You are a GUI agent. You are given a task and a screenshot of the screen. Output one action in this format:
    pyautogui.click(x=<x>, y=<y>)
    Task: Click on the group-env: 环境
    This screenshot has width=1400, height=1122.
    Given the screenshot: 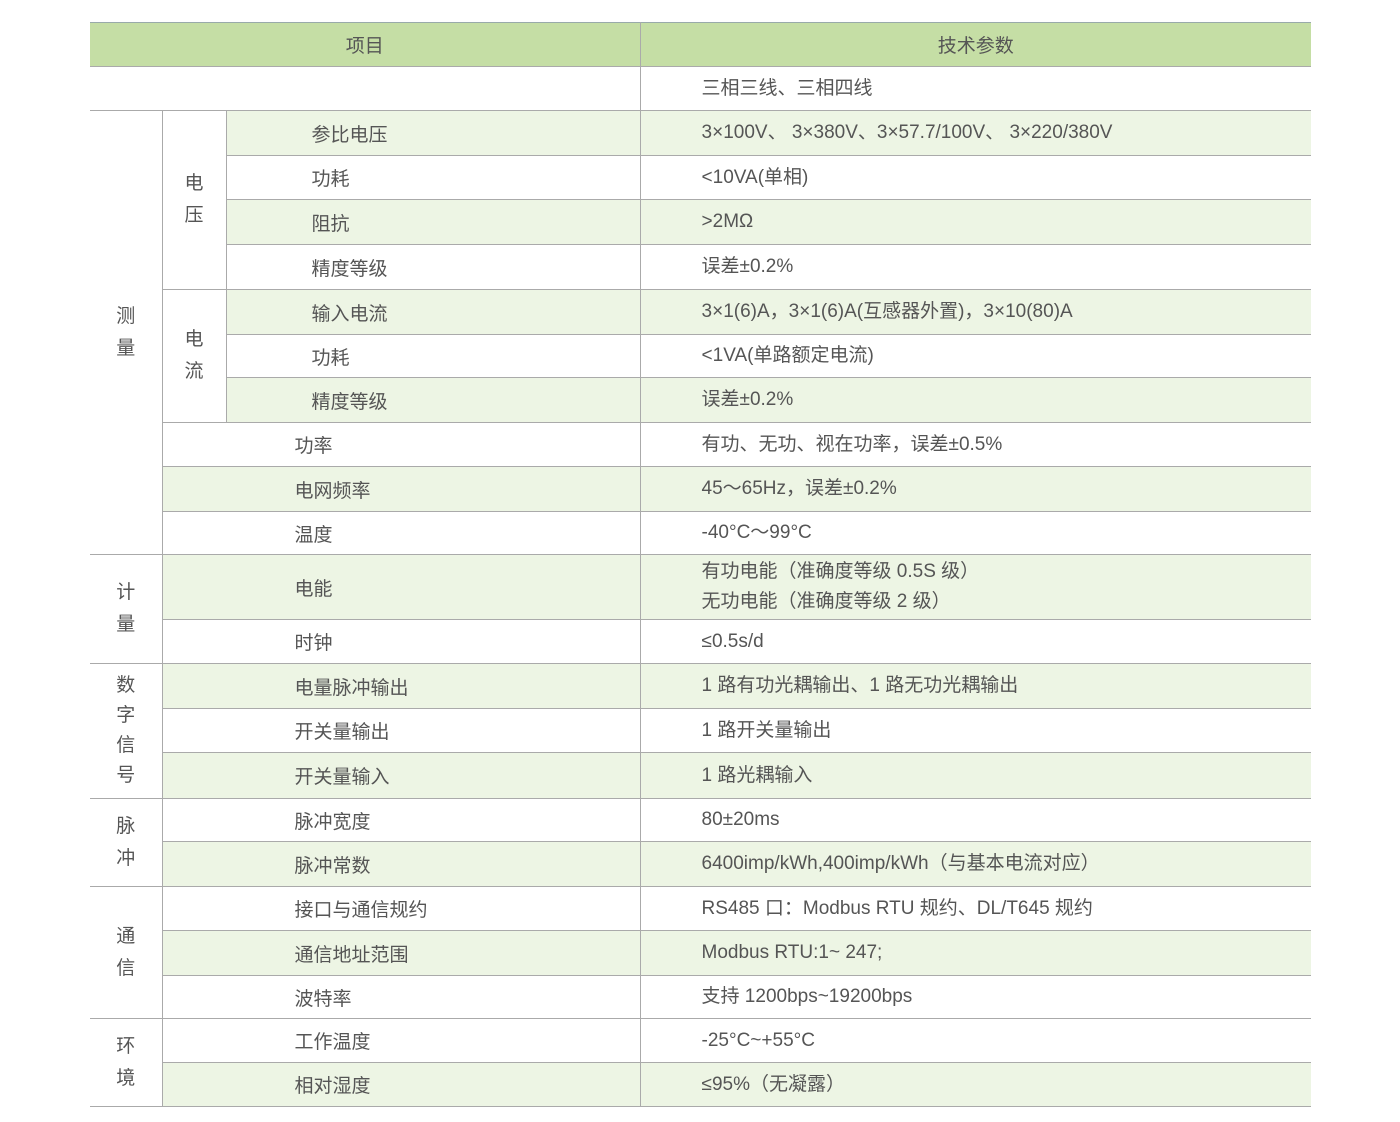 What is the action you would take?
    pyautogui.click(x=126, y=1062)
    